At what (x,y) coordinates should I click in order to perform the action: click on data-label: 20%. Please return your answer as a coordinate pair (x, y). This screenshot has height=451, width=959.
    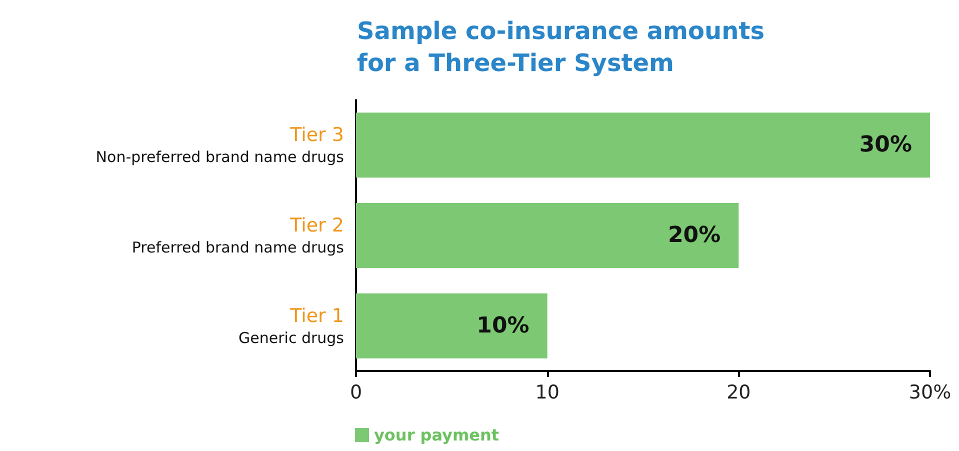
    Looking at the image, I should click on (694, 235).